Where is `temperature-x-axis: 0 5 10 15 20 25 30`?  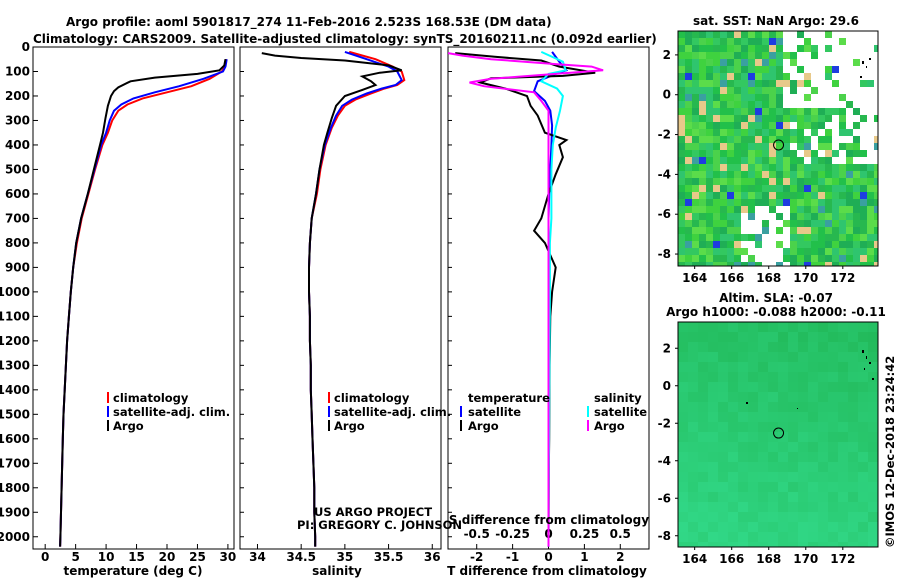 temperature-x-axis: 0 5 10 15 20 25 30 is located at coordinates (138, 554).